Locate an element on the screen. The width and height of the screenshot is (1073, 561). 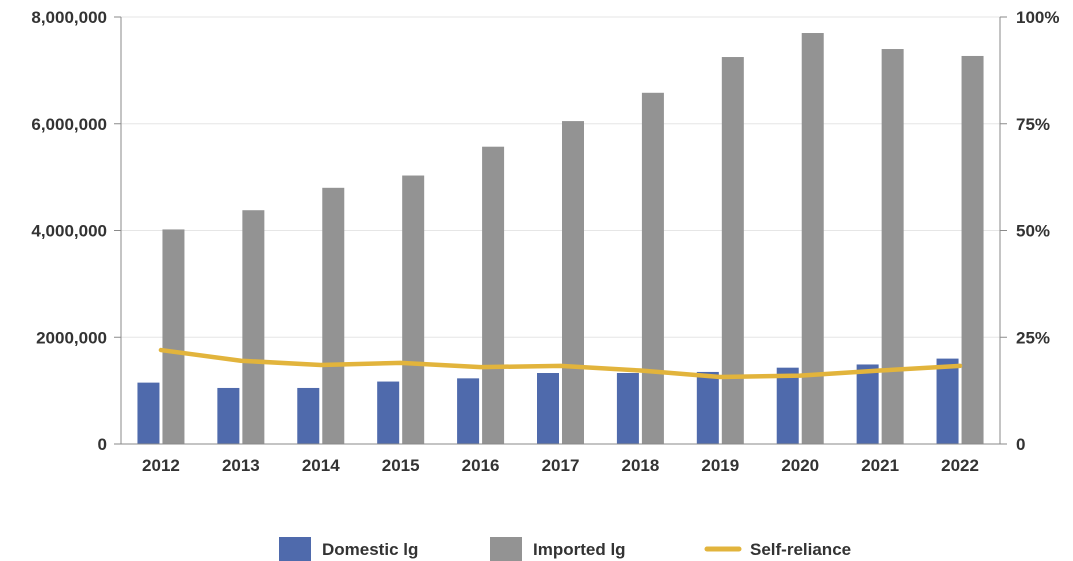
legend-item-self-reliance: Self-reliance is located at coordinates (777, 549).